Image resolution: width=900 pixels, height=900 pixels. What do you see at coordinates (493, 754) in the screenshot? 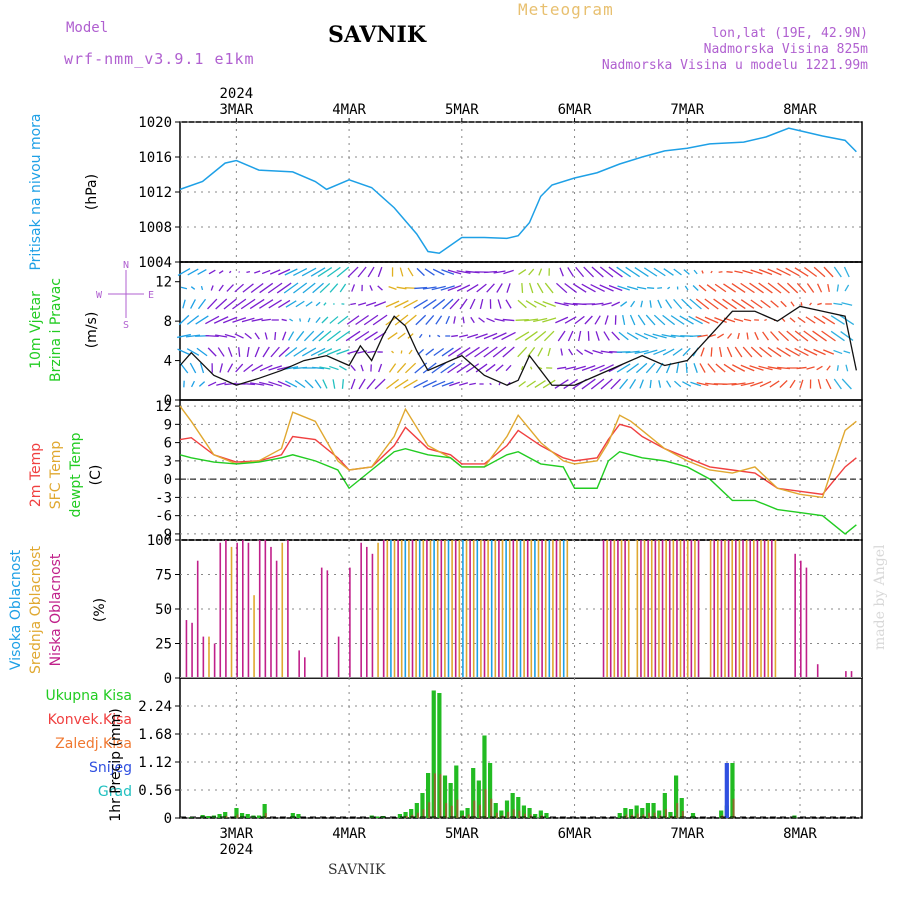
I see `precip-bars` at bounding box center [493, 754].